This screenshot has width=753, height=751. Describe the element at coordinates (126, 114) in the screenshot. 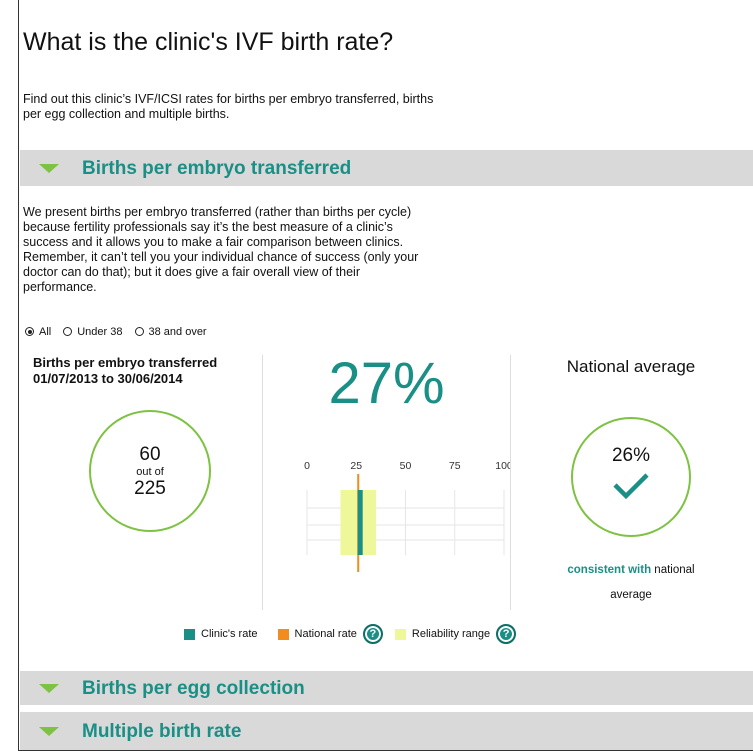

I see `intro-line: per egg collection and multiple births.` at that location.